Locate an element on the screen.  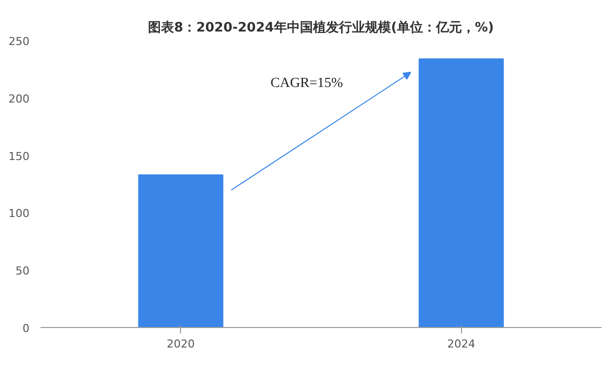
y-tick-label: 100 is located at coordinates (19, 213).